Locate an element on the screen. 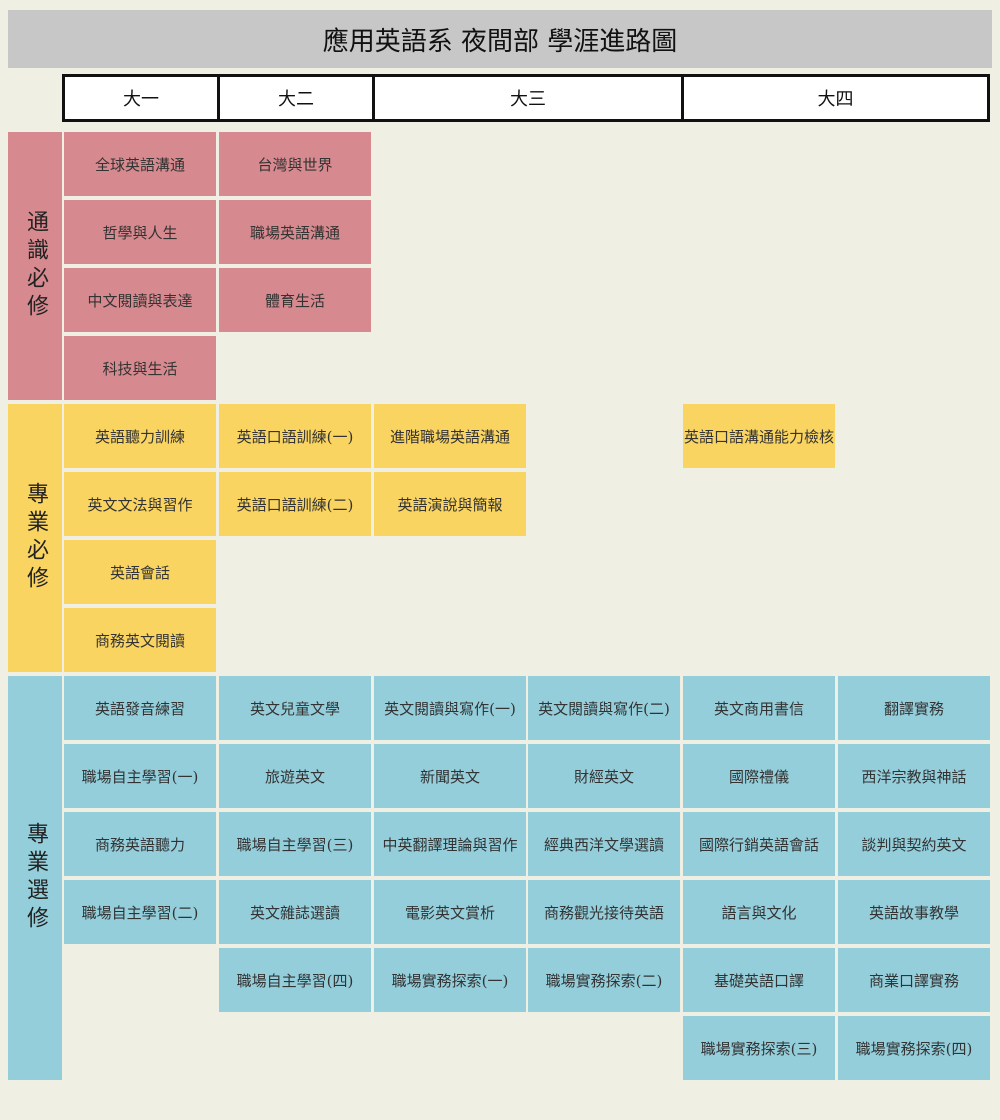  course-cell: 西洋宗教與神話 is located at coordinates (914, 776).